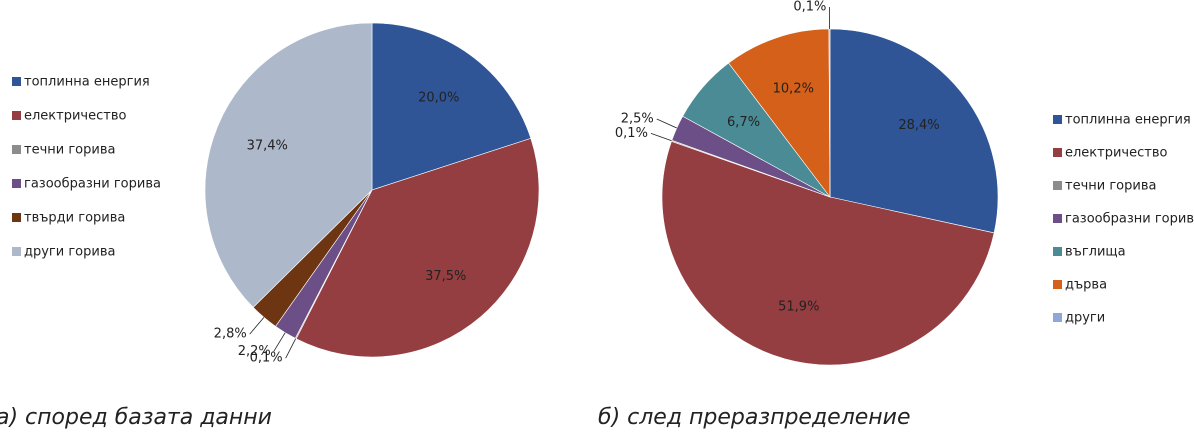  What do you see at coordinates (69, 252) in the screenshot?
I see `legend-label: други горива` at bounding box center [69, 252].